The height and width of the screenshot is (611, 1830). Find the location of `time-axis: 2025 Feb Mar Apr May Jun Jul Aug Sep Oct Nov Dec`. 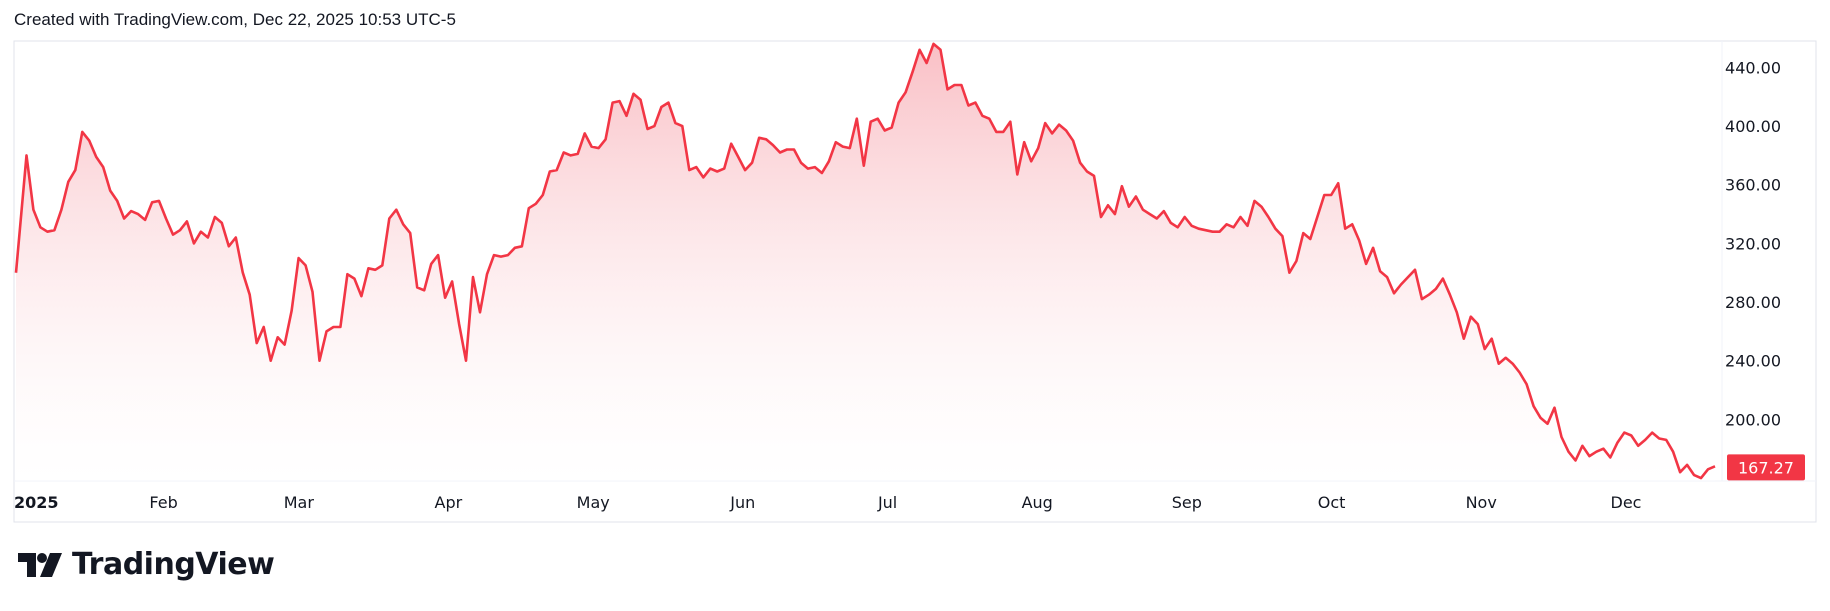

time-axis: 2025 Feb Mar Apr May Jun Jul Aug Sep Oct Nov Dec is located at coordinates (827, 502).